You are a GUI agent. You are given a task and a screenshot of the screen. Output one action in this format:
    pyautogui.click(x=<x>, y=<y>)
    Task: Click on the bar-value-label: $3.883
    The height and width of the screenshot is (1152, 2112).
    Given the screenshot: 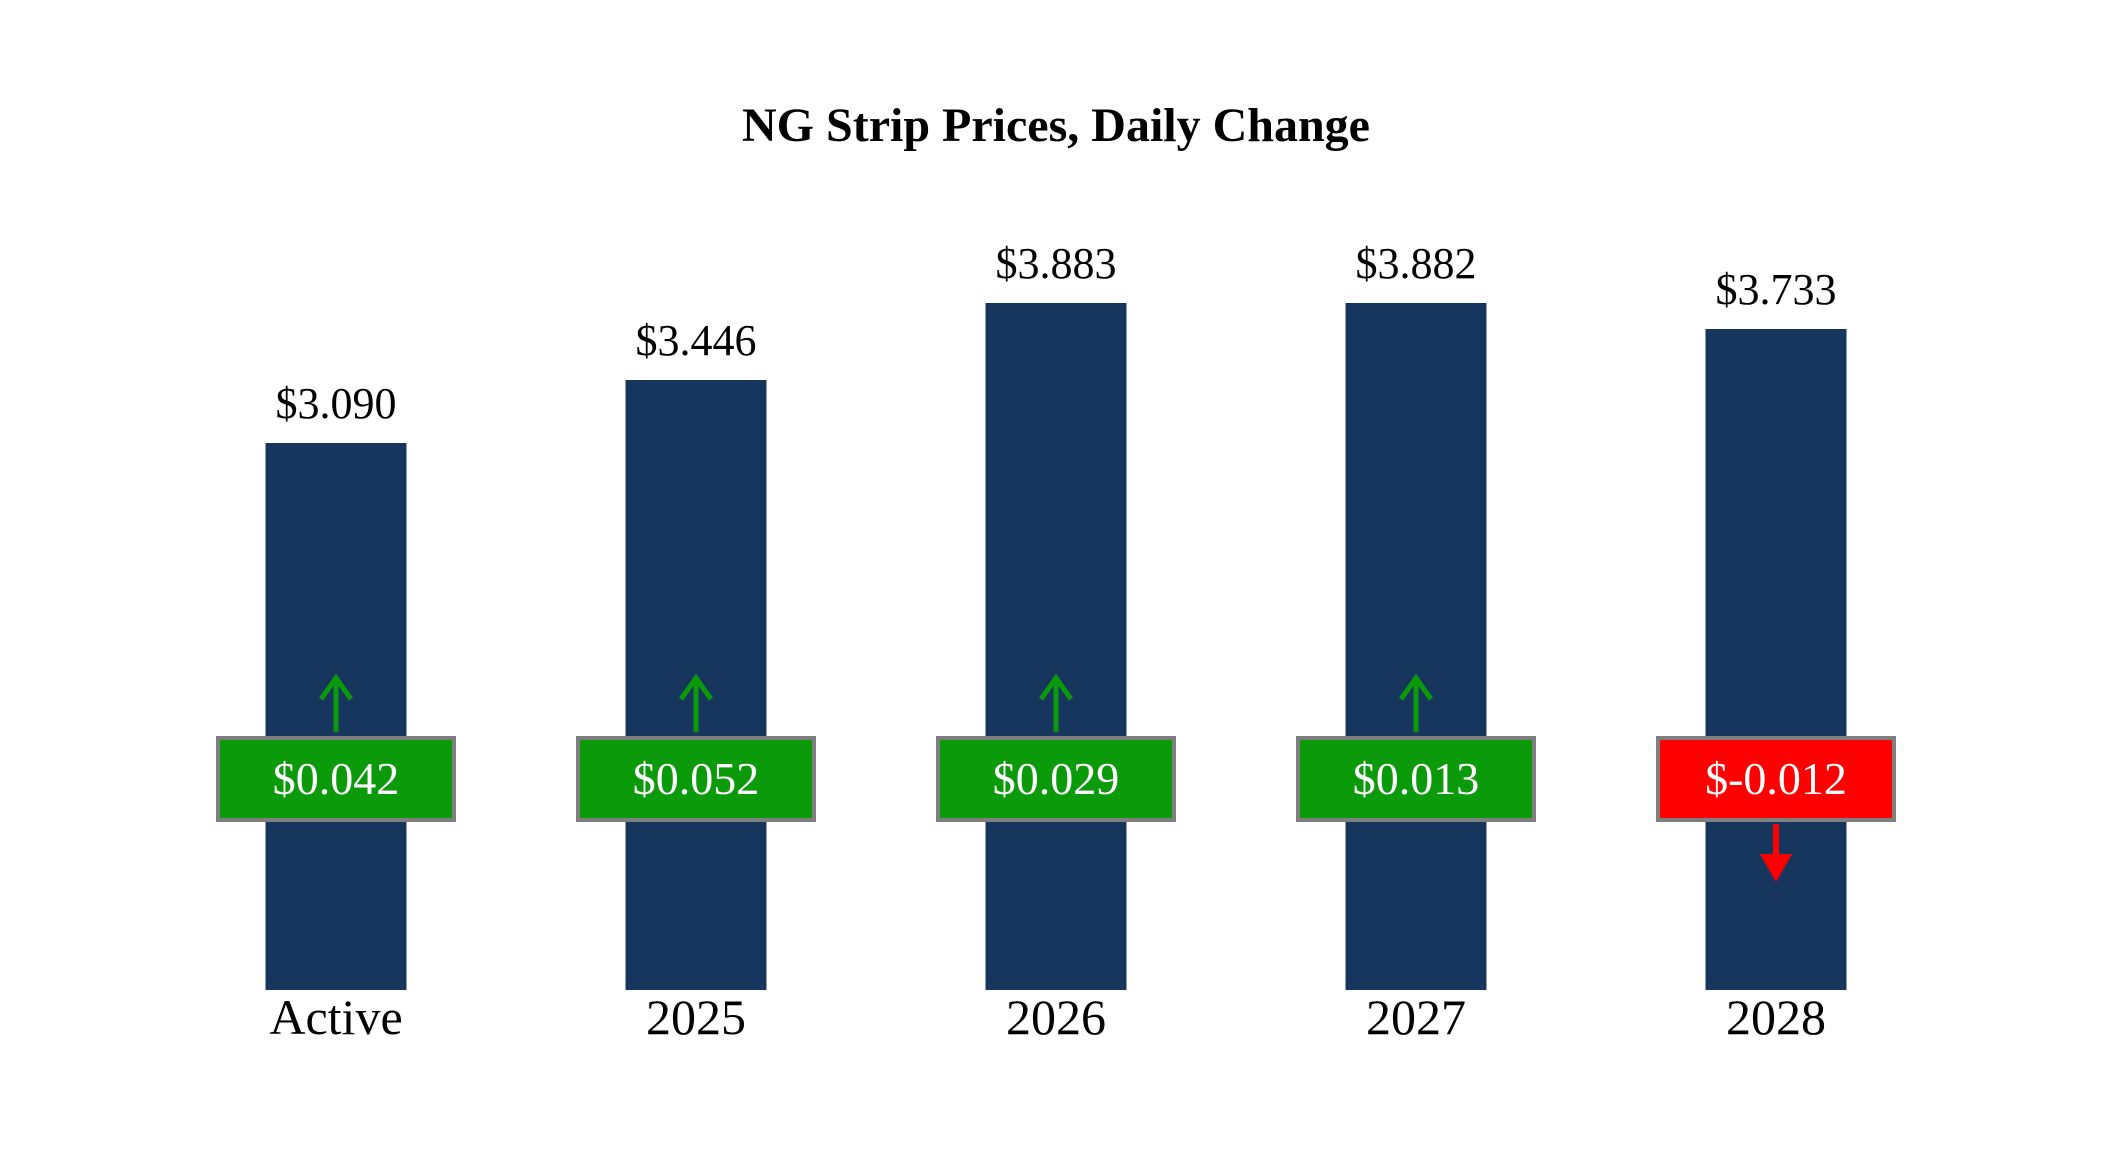 What is the action you would take?
    pyautogui.click(x=1056, y=263)
    